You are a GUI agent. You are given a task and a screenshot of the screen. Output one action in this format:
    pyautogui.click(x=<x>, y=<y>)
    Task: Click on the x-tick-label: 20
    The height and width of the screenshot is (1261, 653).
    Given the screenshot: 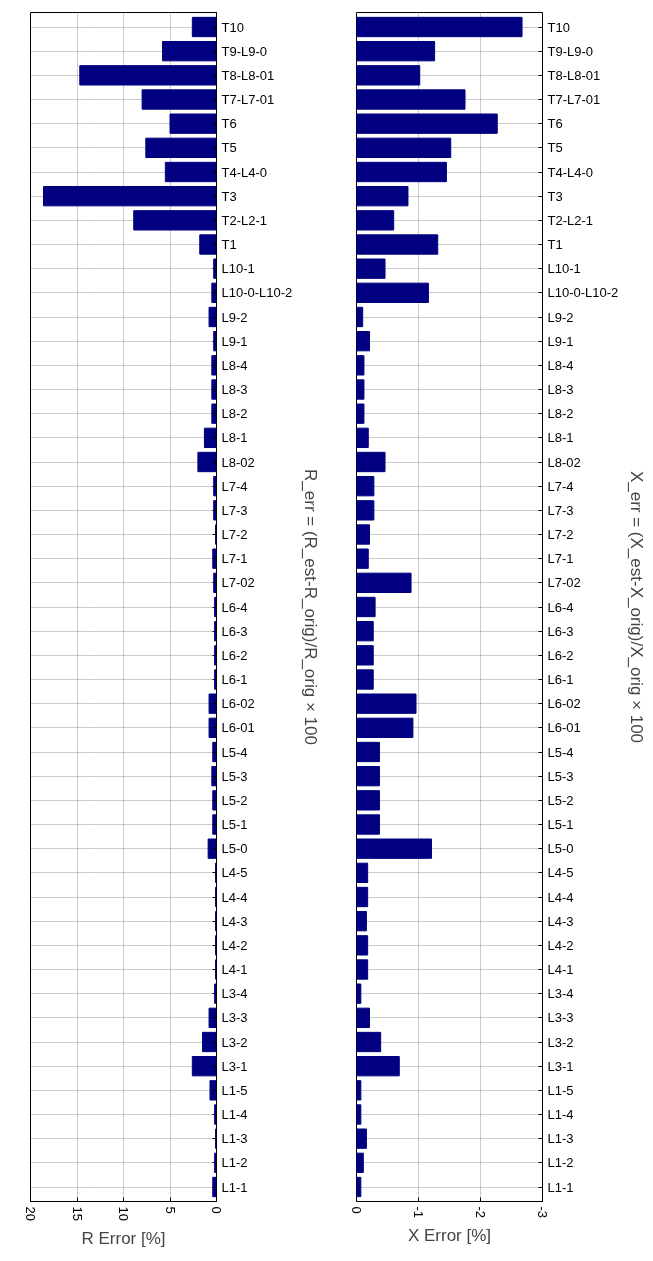 What is the action you would take?
    pyautogui.click(x=30, y=1213)
    